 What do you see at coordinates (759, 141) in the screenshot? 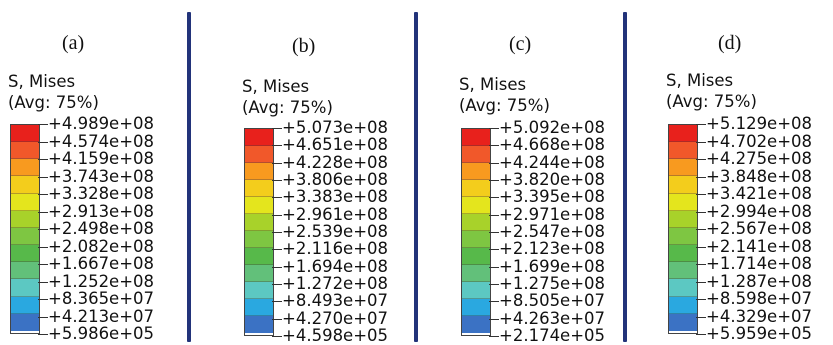
I see `colorbar-tick-label: +4.702e+08` at bounding box center [759, 141].